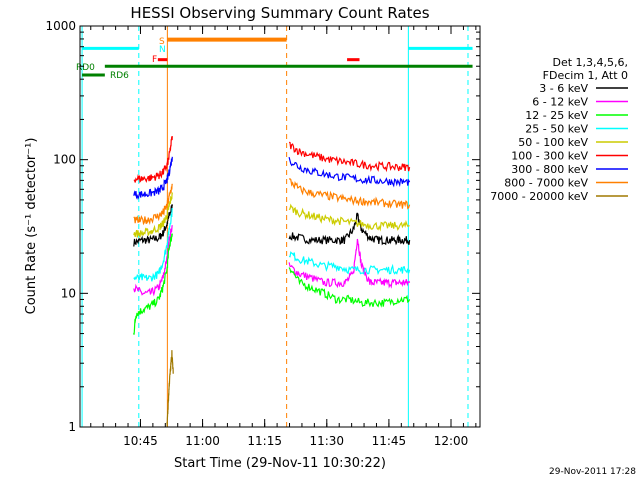  Describe the element at coordinates (140, 441) in the screenshot. I see `x-tick-label: 10:45` at that location.